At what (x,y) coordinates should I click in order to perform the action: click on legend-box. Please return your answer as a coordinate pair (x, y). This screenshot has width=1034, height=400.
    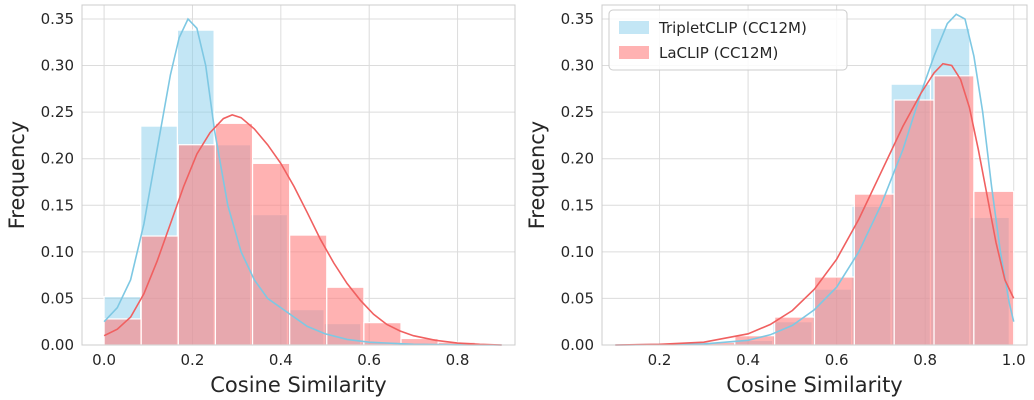
    Looking at the image, I should click on (728, 40).